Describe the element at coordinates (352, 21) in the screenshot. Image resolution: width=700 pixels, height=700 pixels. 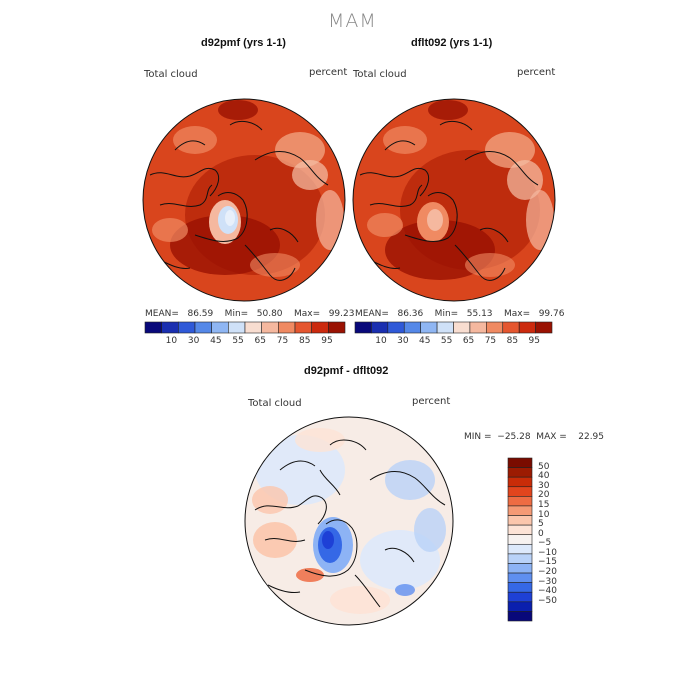
I see `figure-title: MAM` at that location.